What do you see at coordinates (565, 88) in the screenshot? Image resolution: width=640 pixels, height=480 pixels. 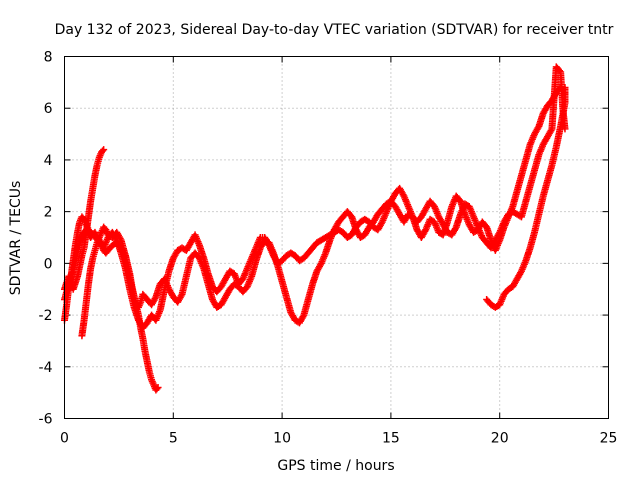 I see `data-point-trace-e` at bounding box center [565, 88].